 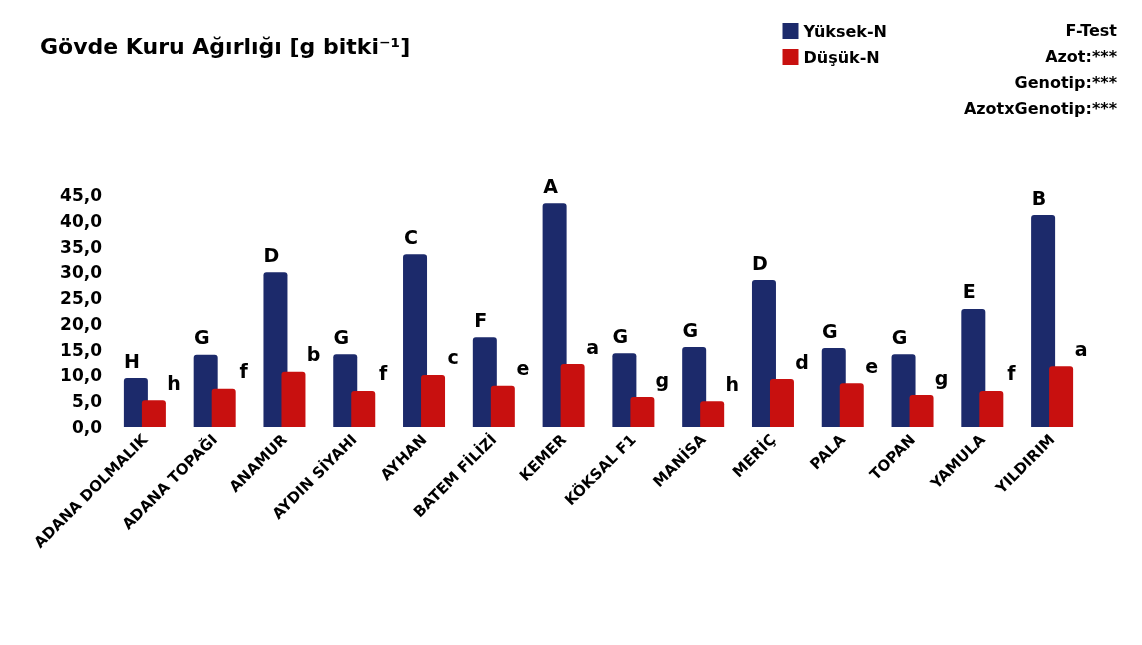 What do you see at coordinates (481, 319) in the screenshot?
I see `annotation: F` at bounding box center [481, 319].